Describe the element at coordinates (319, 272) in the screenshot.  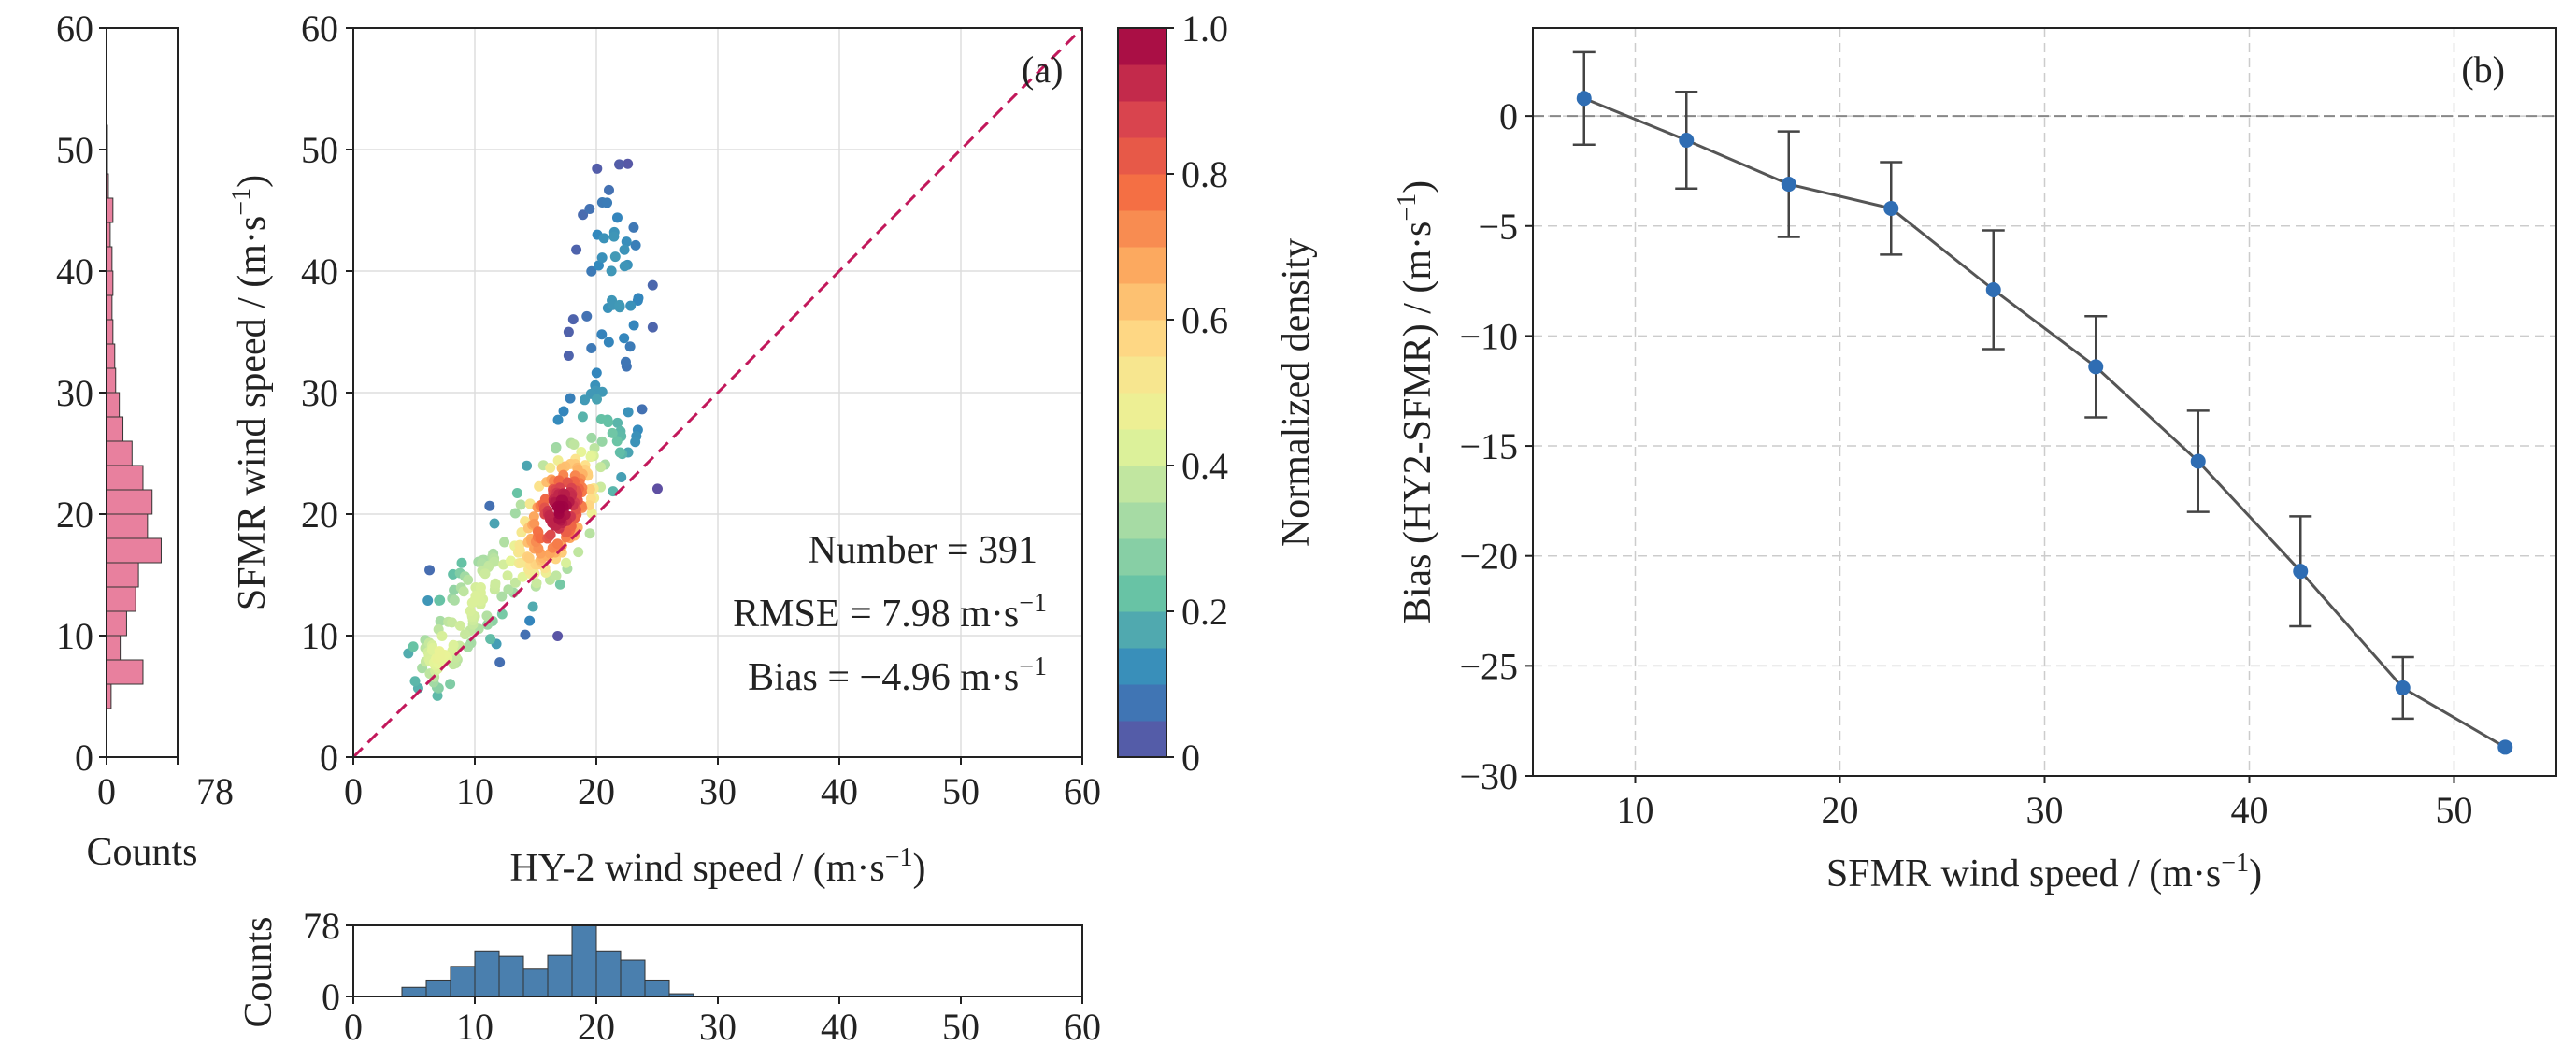
I see `y-tick-label: 40` at that location.